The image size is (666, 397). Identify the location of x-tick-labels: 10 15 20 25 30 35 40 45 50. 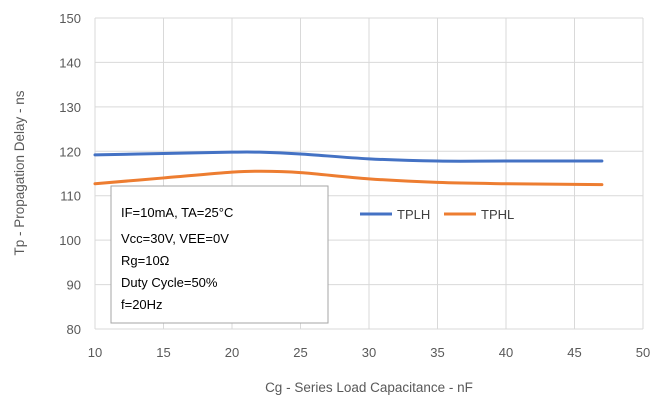
(369, 352).